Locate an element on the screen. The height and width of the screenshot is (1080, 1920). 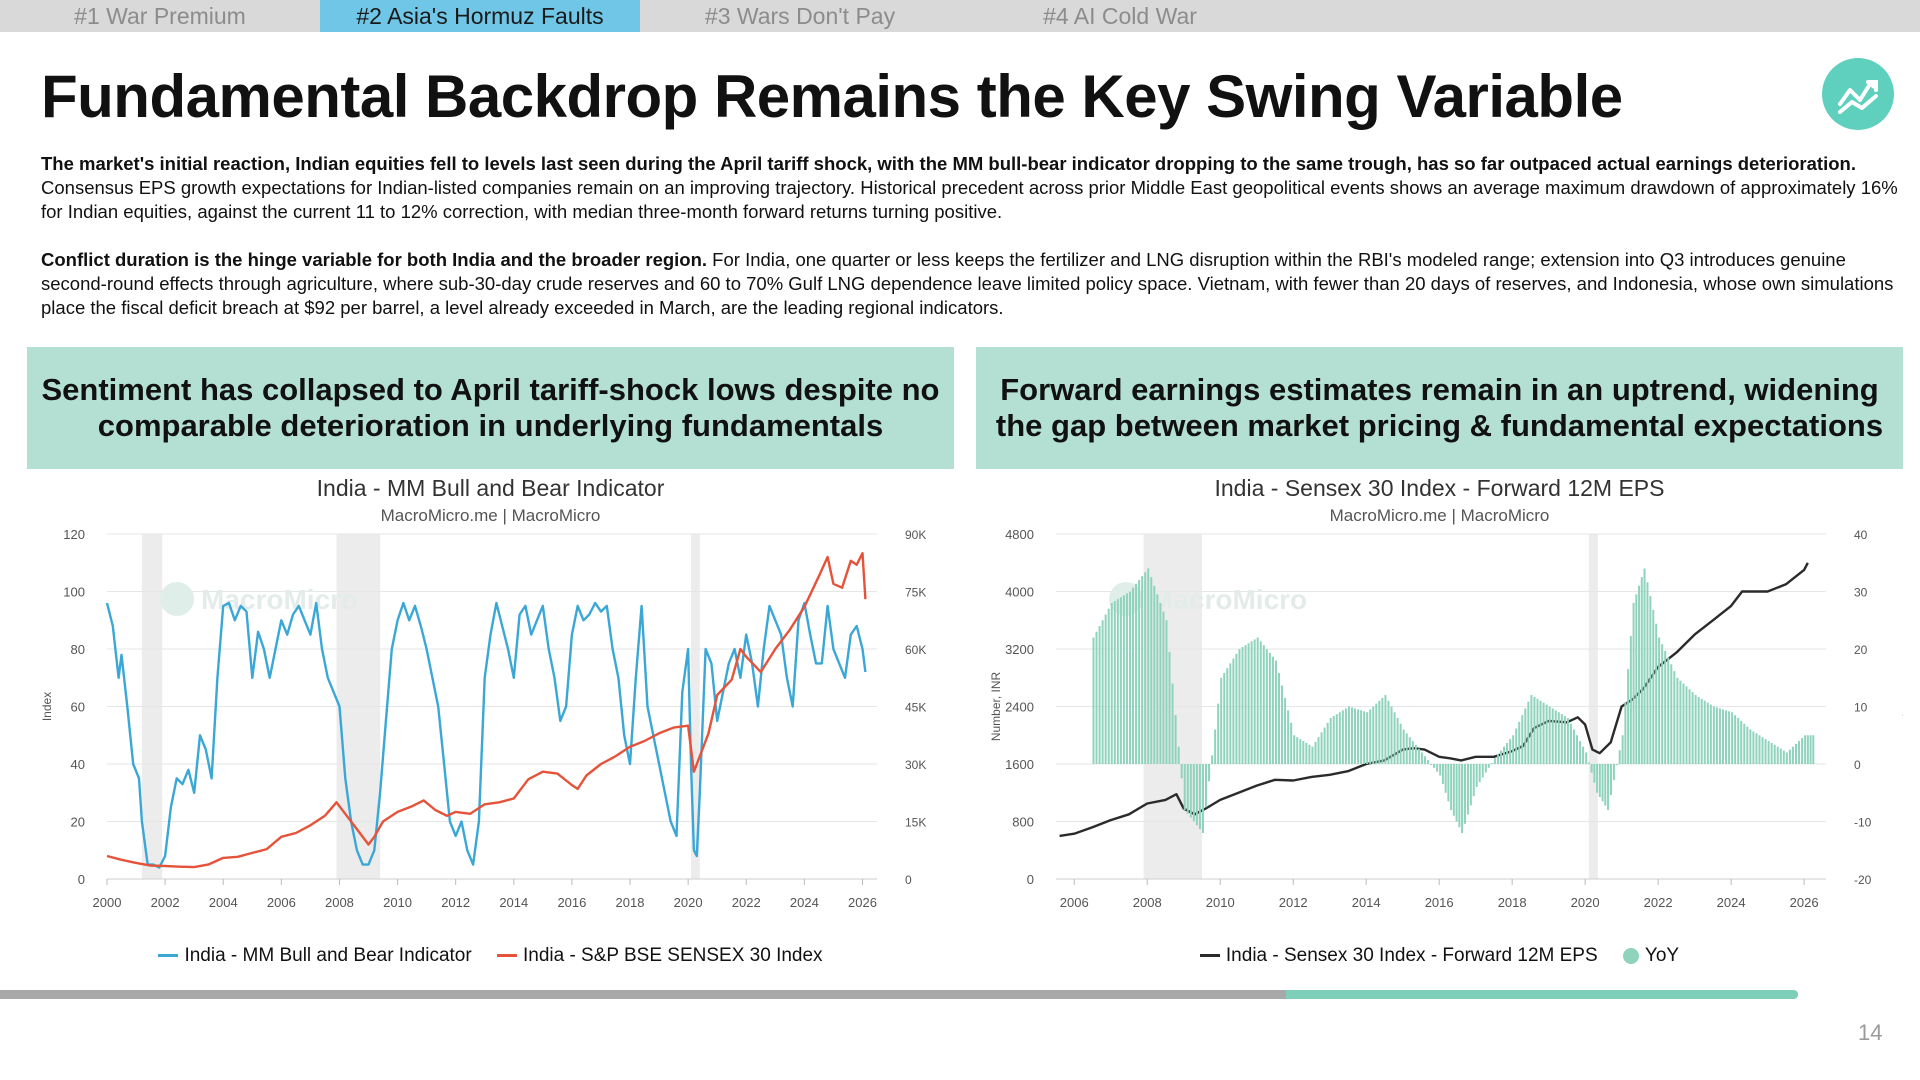
y2-tick-label: 10 is located at coordinates (1861, 708).